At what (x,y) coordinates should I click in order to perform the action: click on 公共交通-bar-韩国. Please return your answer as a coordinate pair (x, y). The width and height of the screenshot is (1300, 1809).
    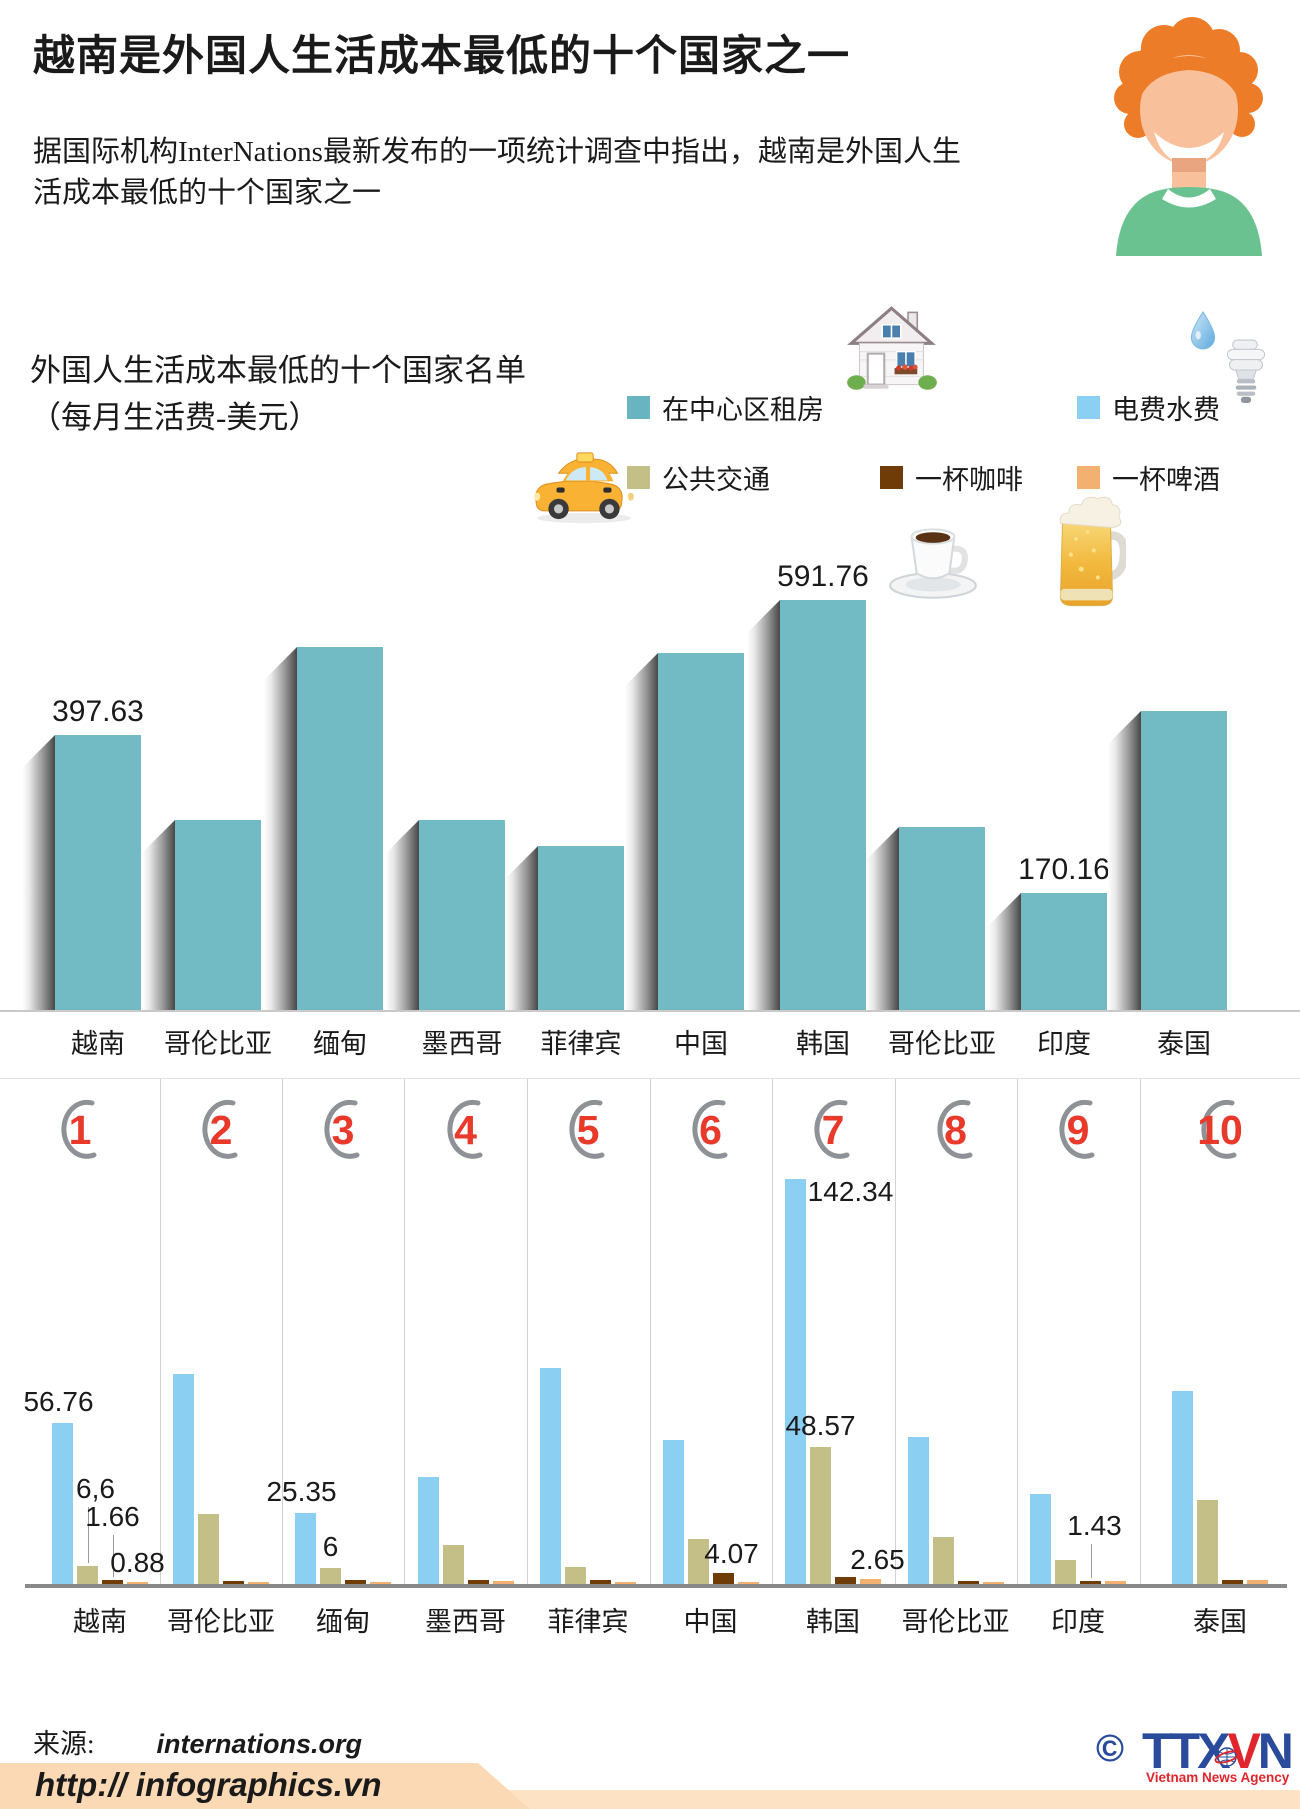
    Looking at the image, I should click on (820, 1515).